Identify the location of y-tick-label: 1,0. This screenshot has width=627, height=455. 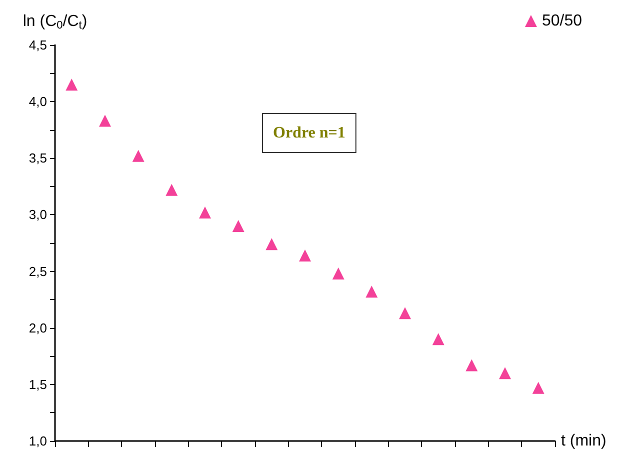
(37, 441).